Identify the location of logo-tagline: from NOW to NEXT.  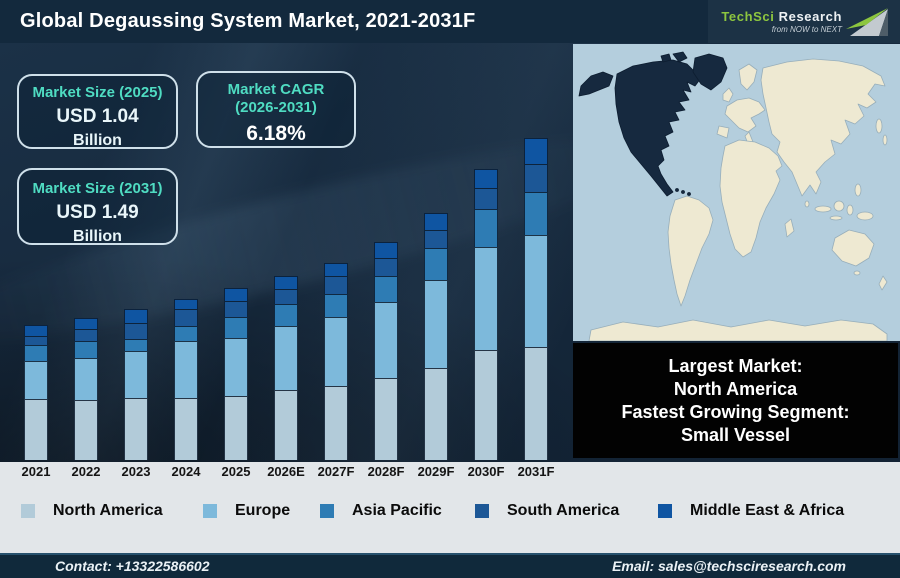
(806, 29).